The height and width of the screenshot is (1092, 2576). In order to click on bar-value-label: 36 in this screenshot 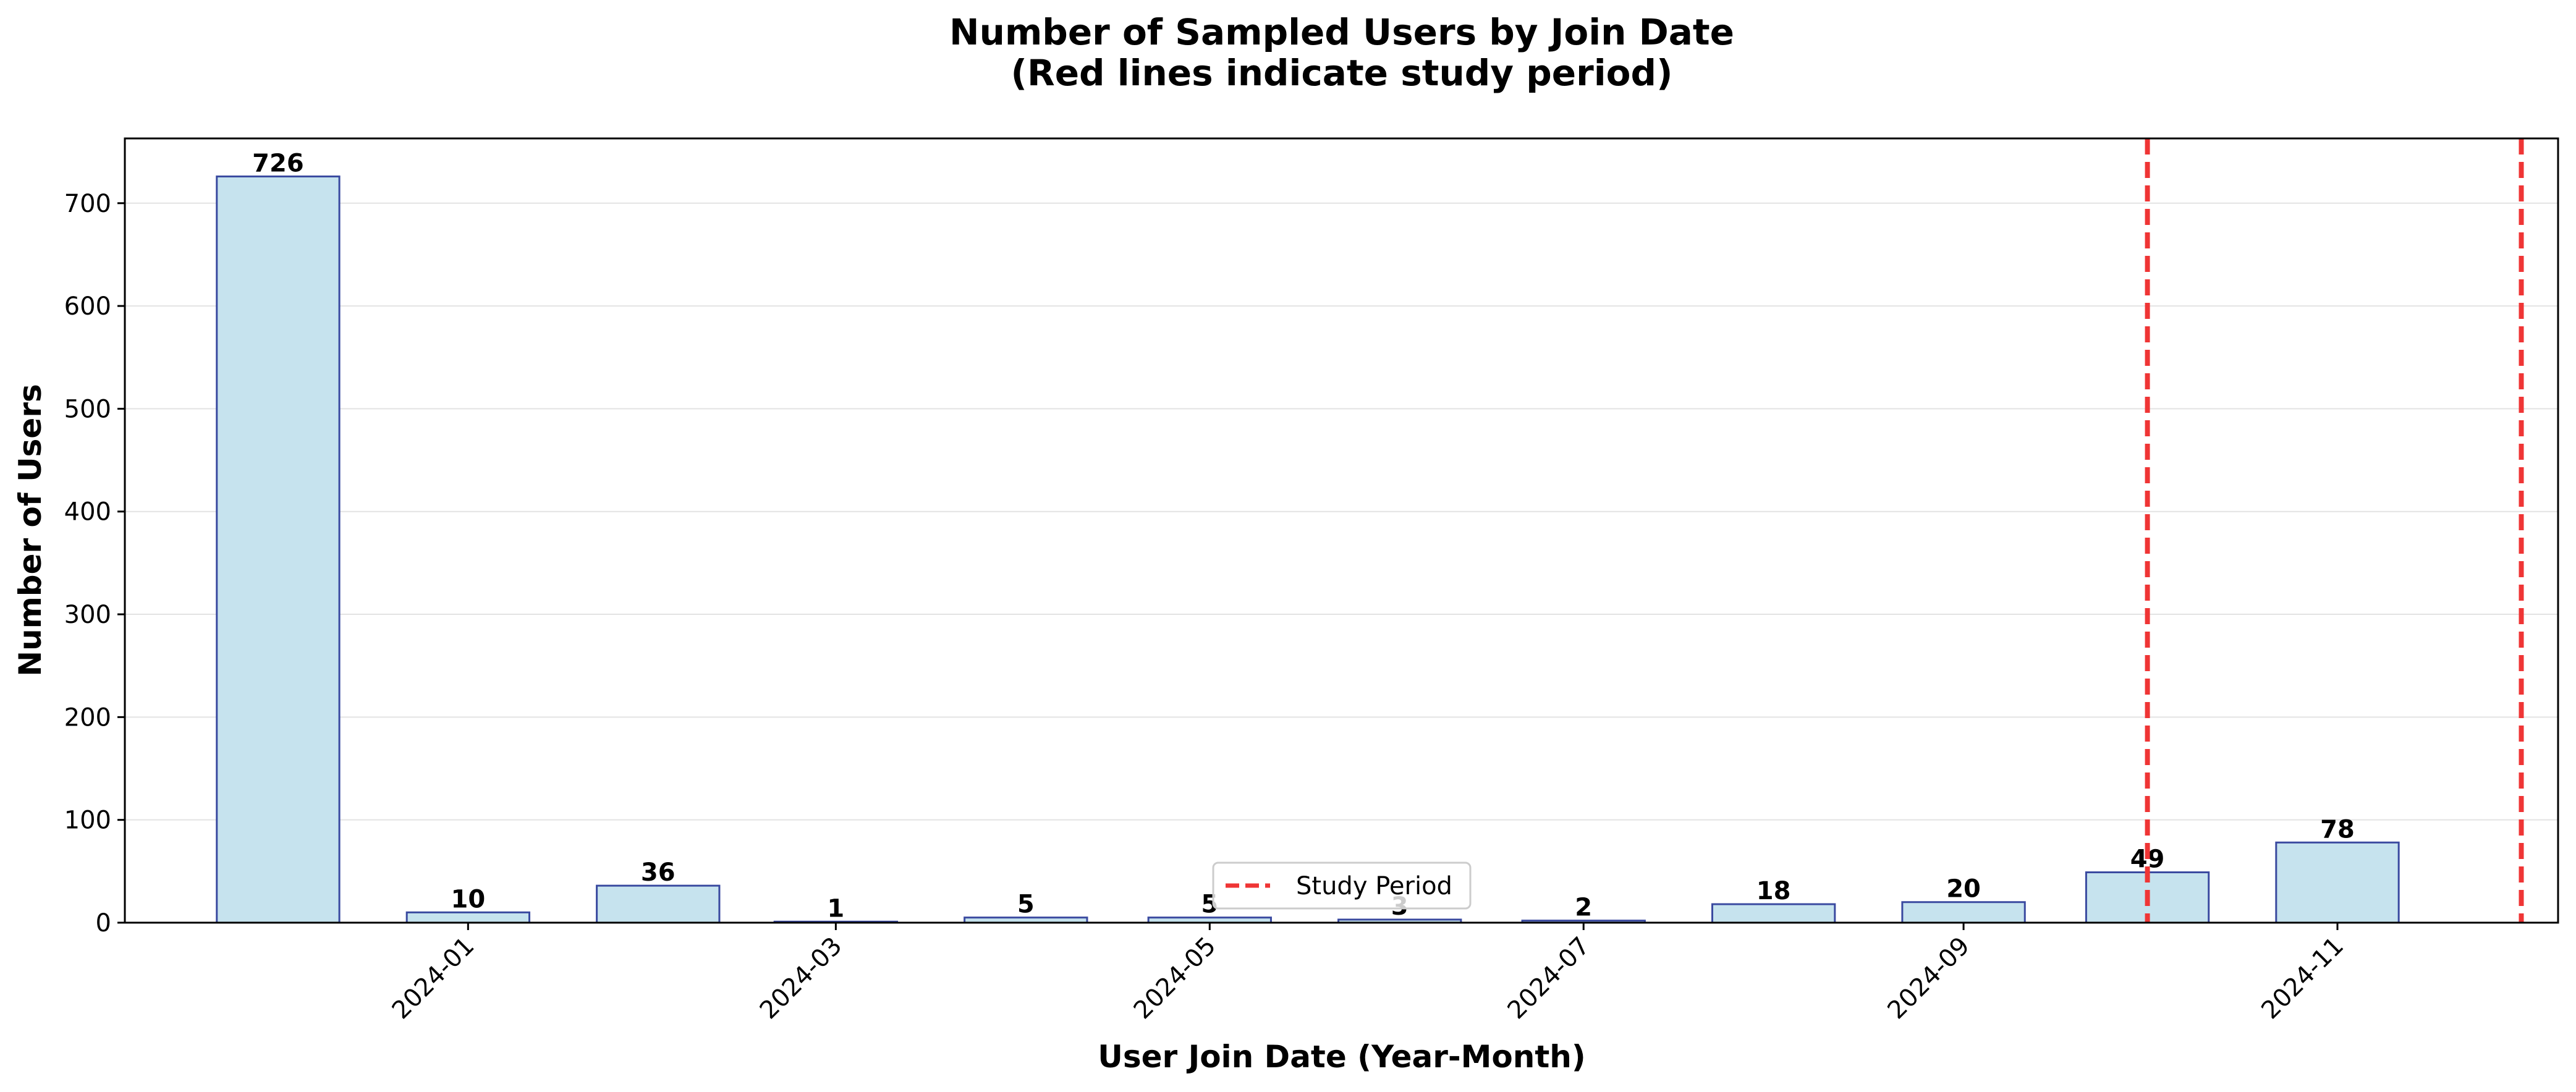, I will do `click(658, 872)`.